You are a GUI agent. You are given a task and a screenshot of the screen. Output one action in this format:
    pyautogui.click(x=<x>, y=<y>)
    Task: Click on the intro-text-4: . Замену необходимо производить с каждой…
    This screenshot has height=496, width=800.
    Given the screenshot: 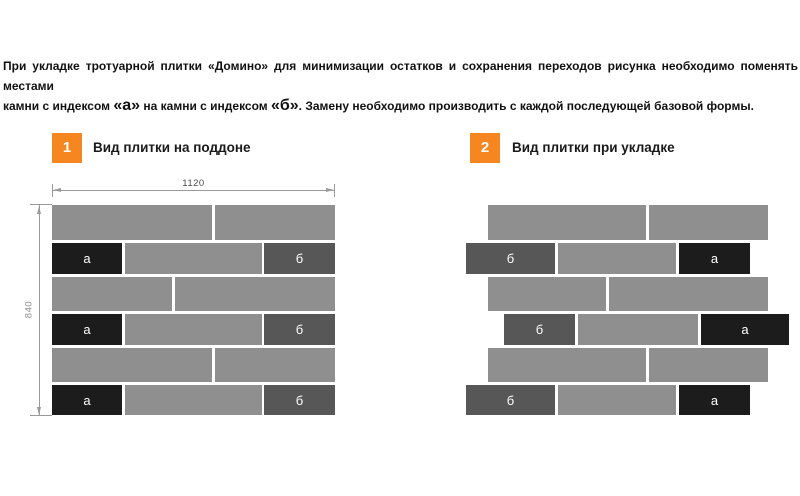 What is the action you would take?
    pyautogui.click(x=526, y=106)
    